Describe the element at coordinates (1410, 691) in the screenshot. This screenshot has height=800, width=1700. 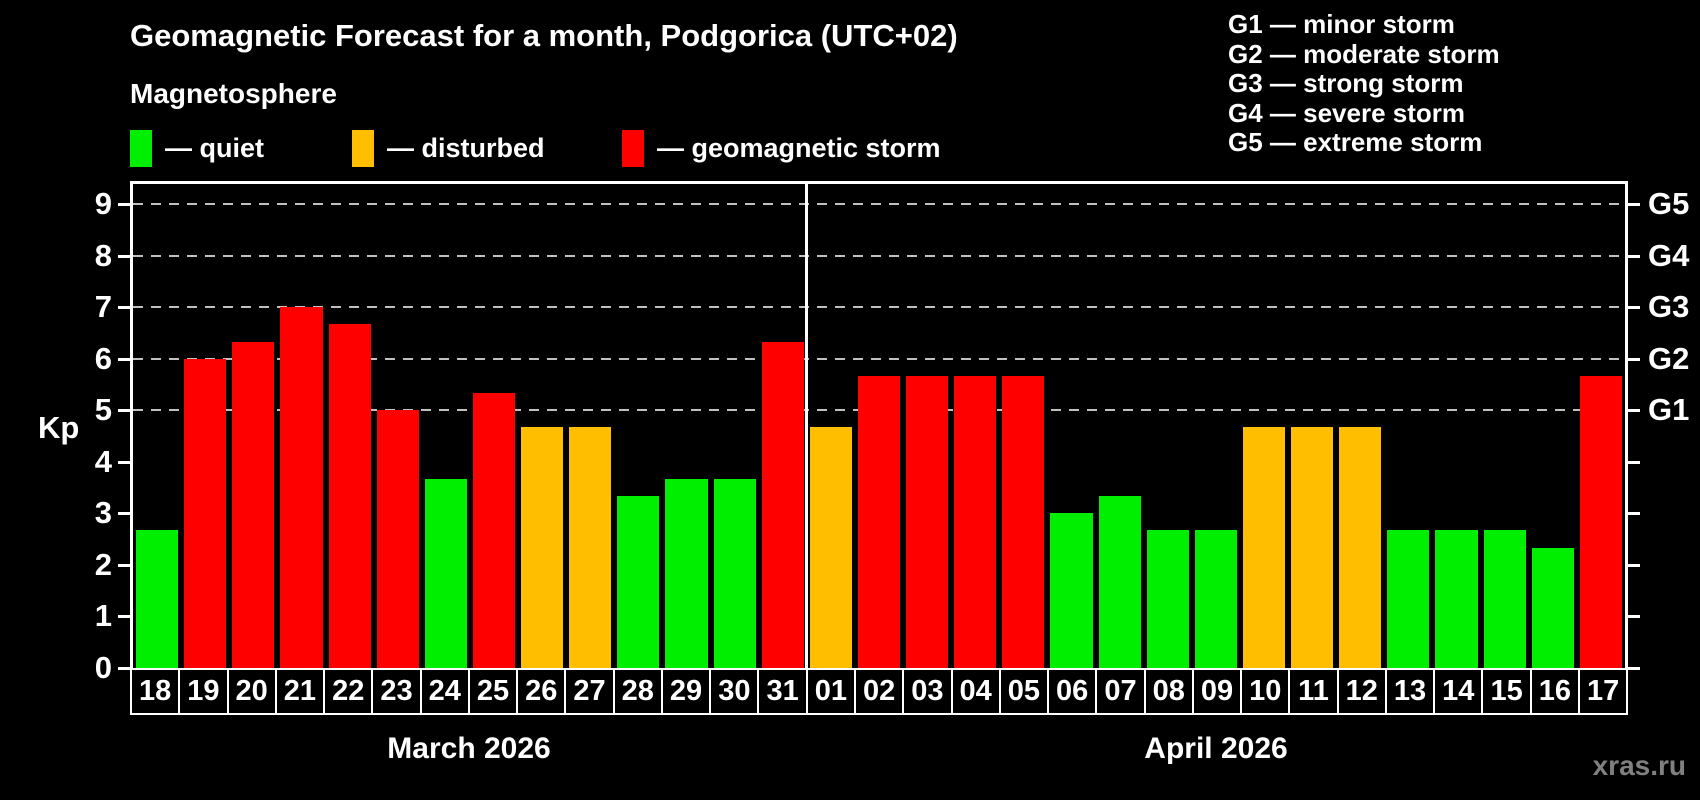
I see `day-label-13: 13` at that location.